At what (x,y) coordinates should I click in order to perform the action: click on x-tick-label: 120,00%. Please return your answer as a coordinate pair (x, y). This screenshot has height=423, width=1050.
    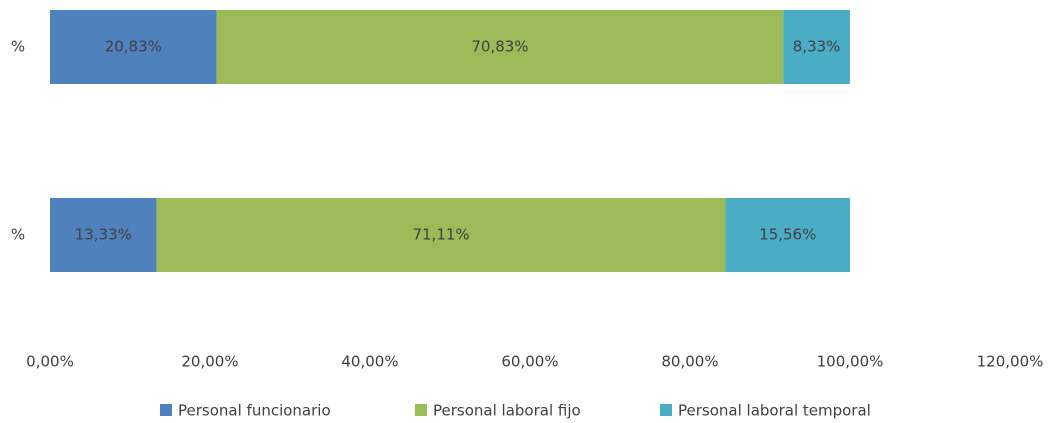
    Looking at the image, I should click on (1010, 362).